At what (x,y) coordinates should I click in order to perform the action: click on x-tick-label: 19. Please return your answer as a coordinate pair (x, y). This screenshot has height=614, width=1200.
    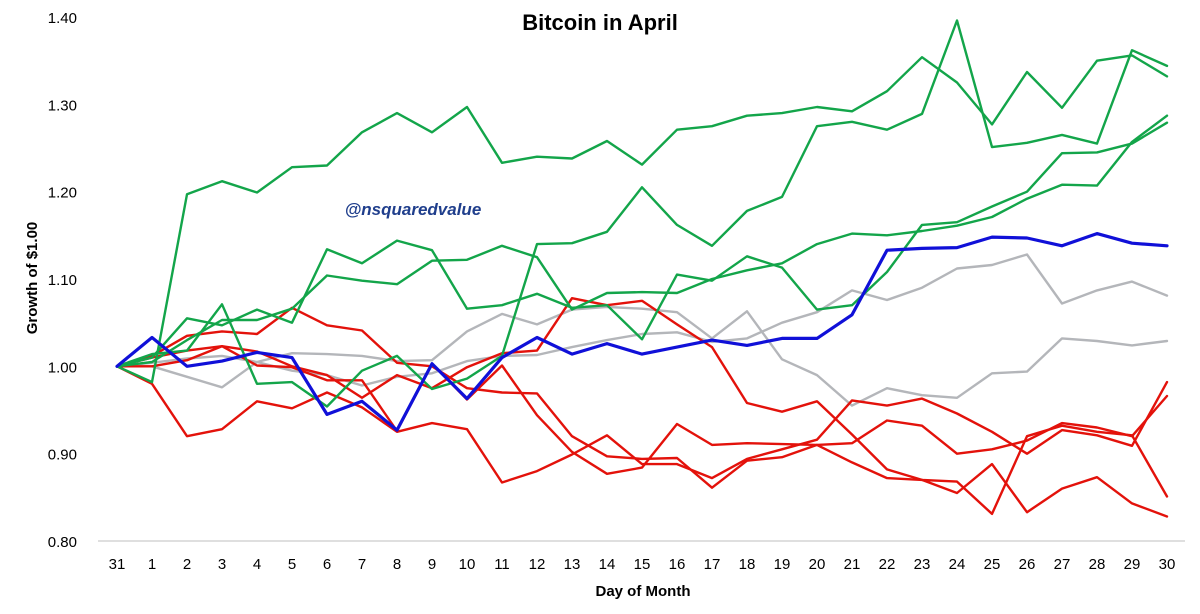
    Looking at the image, I should click on (782, 564).